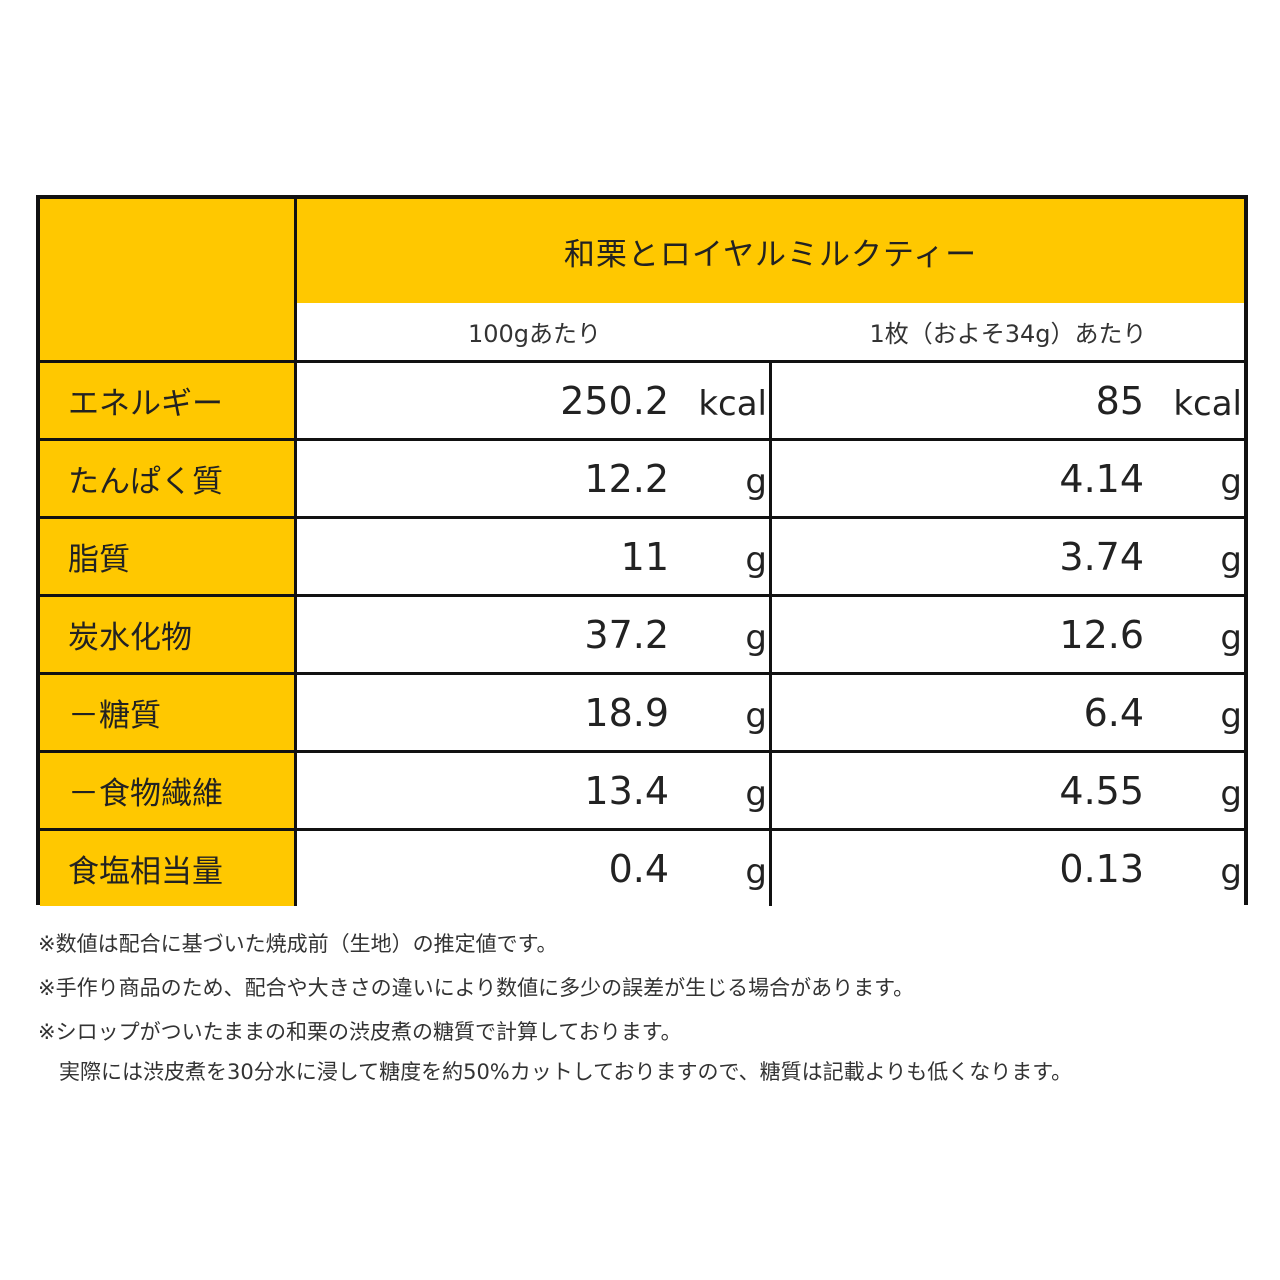 This screenshot has width=1280, height=1280. What do you see at coordinates (1101, 556) in the screenshot?
I see `nutrient-value: 3.74` at bounding box center [1101, 556].